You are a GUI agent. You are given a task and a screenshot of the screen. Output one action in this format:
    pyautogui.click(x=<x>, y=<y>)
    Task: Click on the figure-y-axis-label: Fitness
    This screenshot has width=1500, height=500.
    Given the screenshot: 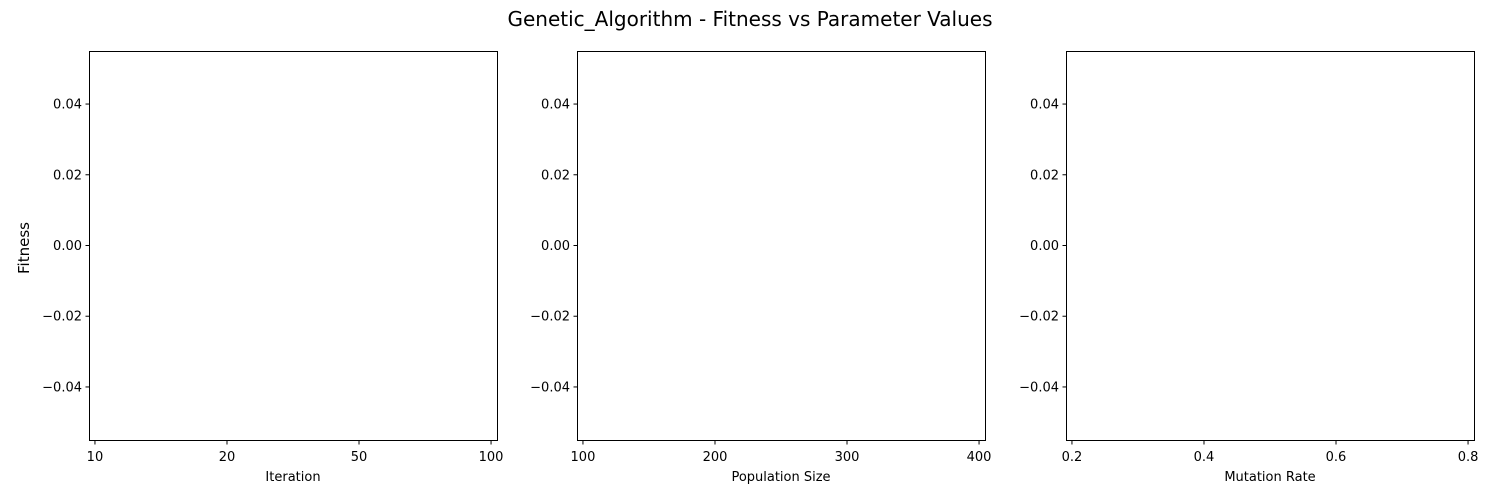 What is the action you would take?
    pyautogui.click(x=24, y=248)
    